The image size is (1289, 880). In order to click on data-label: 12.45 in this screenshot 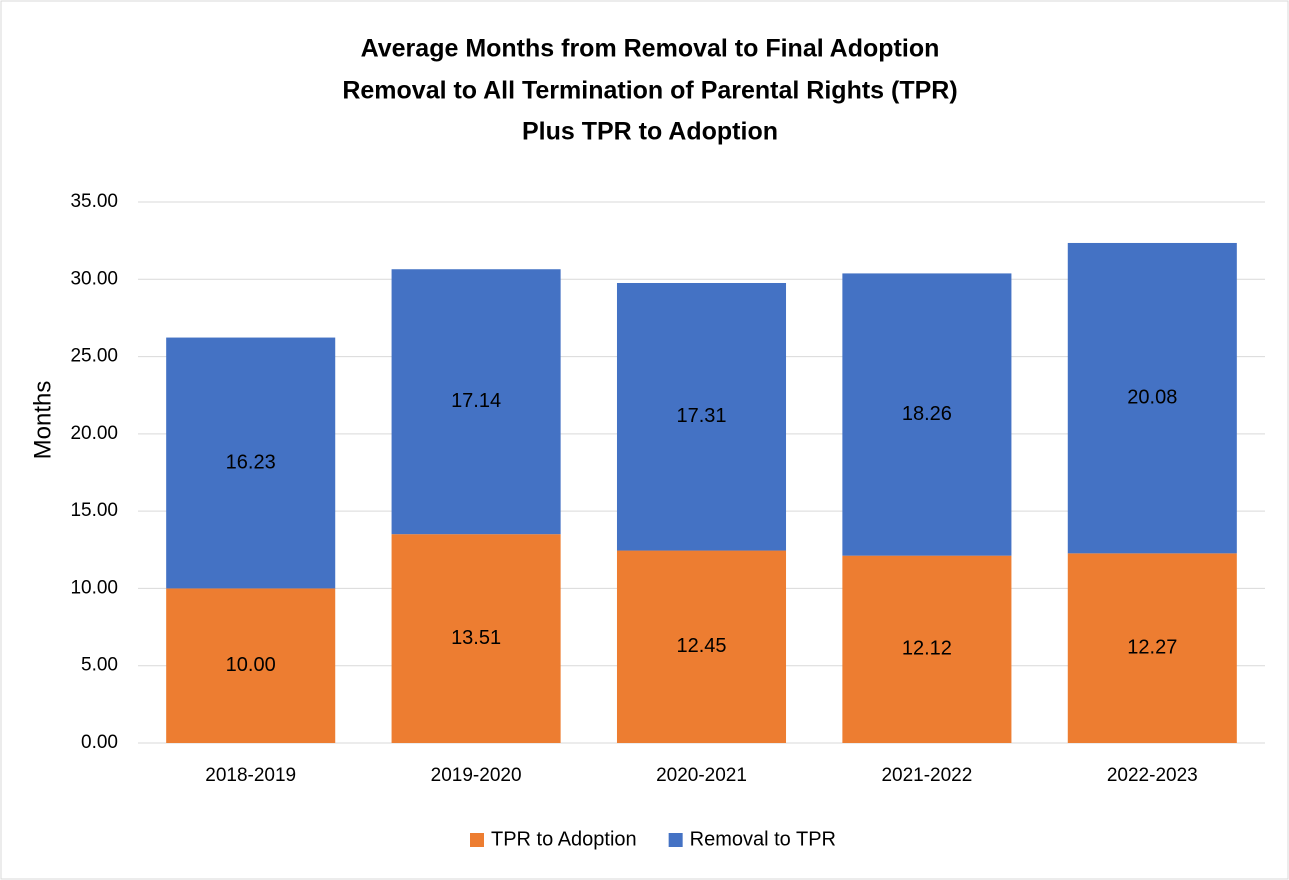, I will do `click(701, 646)`.